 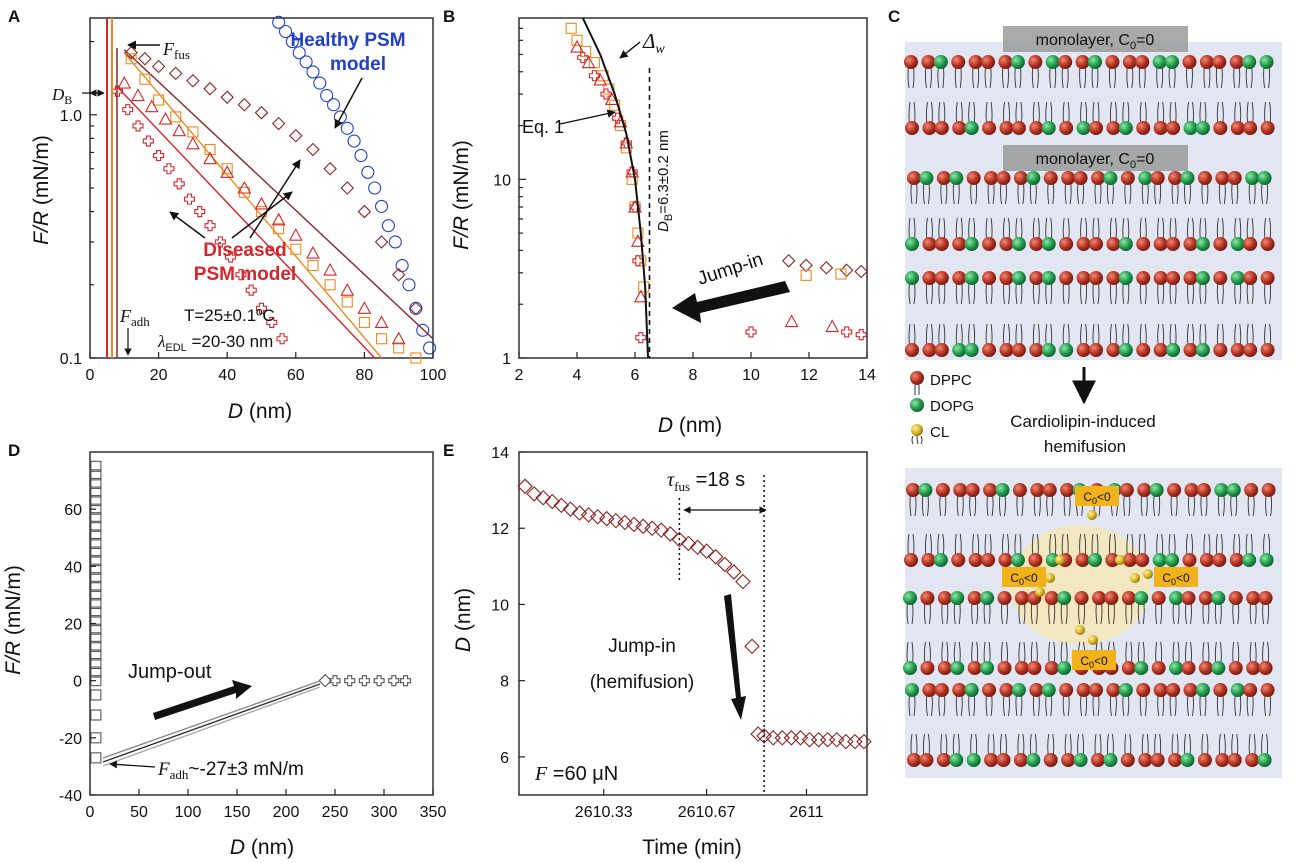 I want to click on panel-d-fadh-label: Fadh~-27±3 mN/m, so click(x=230, y=770).